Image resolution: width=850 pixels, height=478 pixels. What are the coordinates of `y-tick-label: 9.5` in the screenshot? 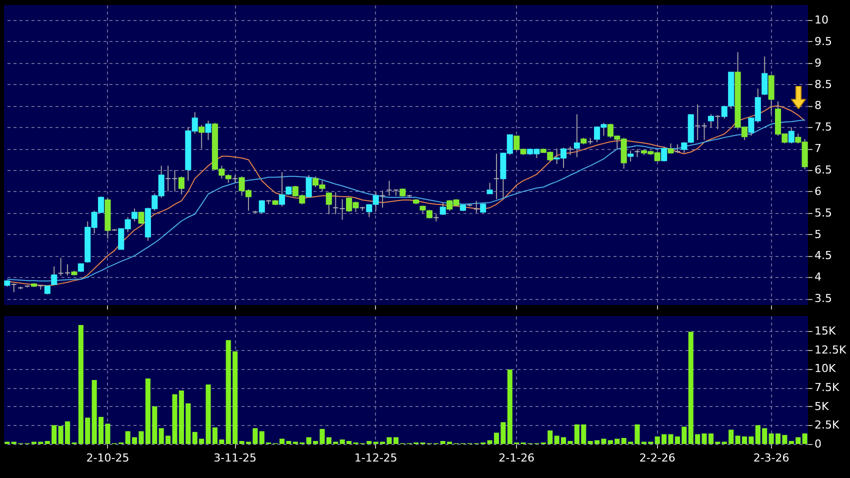 It's located at (823, 41).